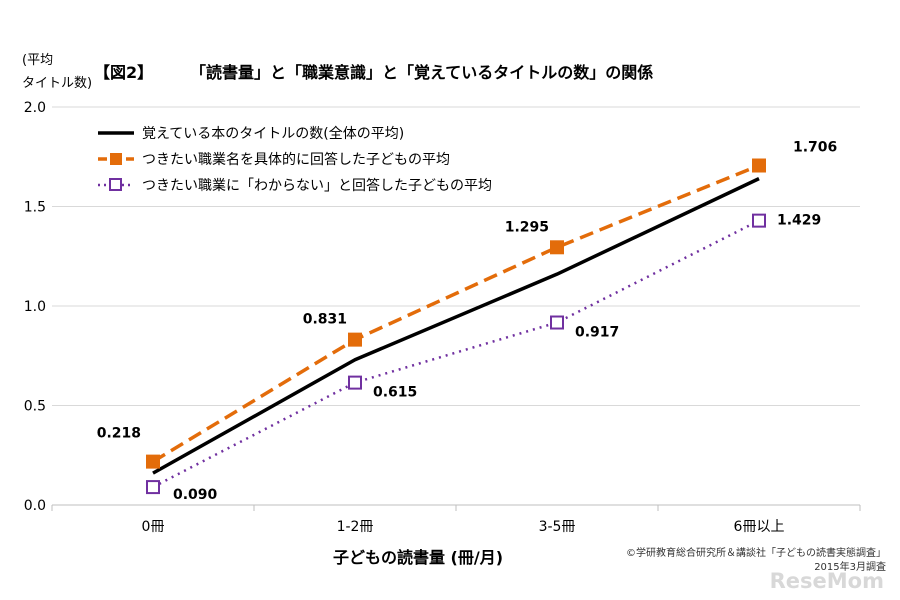  What do you see at coordinates (395, 393) in the screenshot?
I see `data-label-unknown: 0.615` at bounding box center [395, 393].